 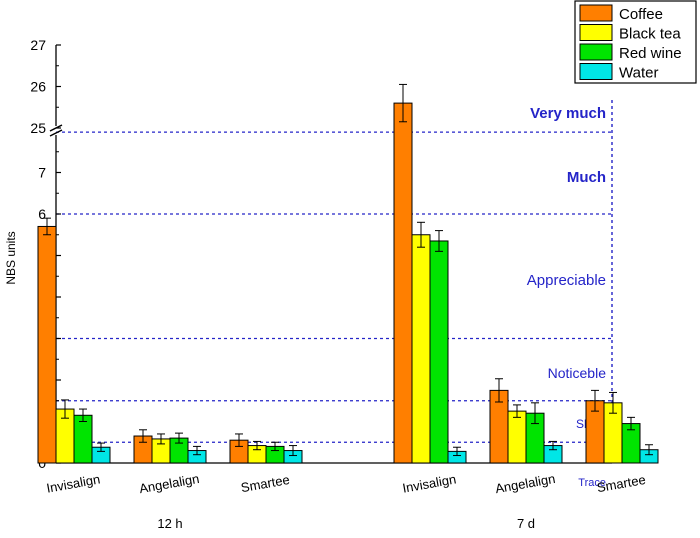 What do you see at coordinates (56, 133) in the screenshot?
I see `axis-break-mark-lower` at bounding box center [56, 133].